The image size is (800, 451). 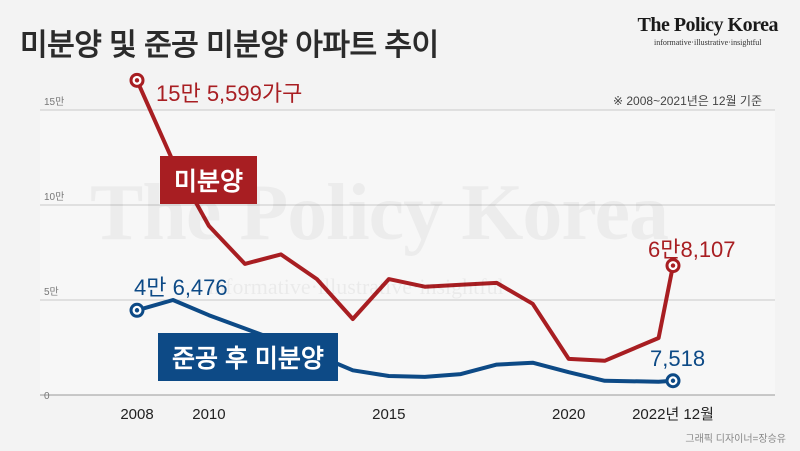 What do you see at coordinates (568, 414) in the screenshot?
I see `x-tick-label: 2020` at bounding box center [568, 414].